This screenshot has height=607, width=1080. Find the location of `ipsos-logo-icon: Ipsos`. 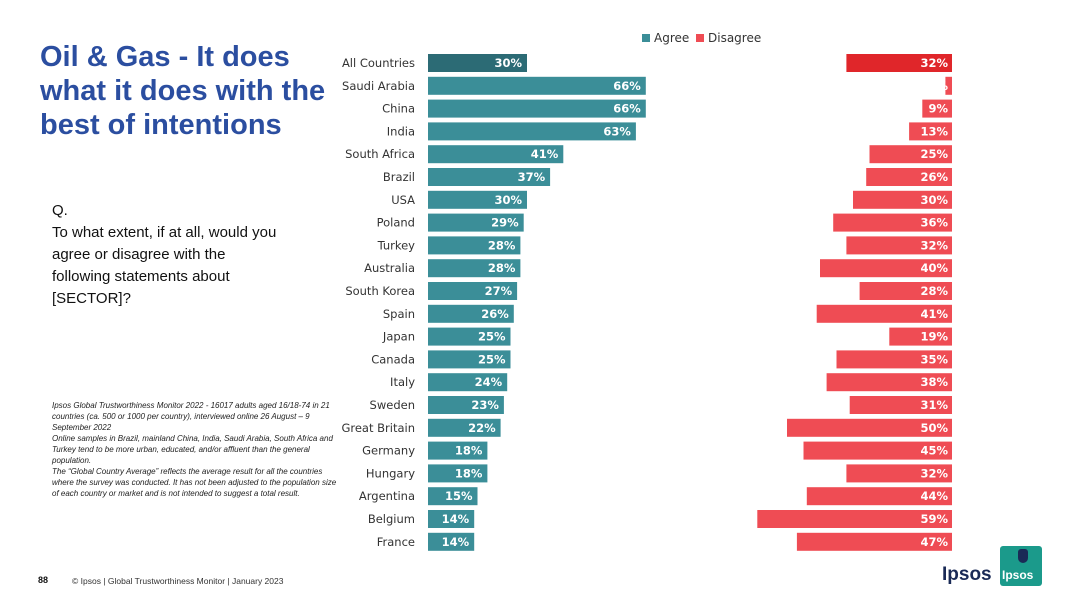

ipsos-logo-icon: Ipsos is located at coordinates (1021, 566).